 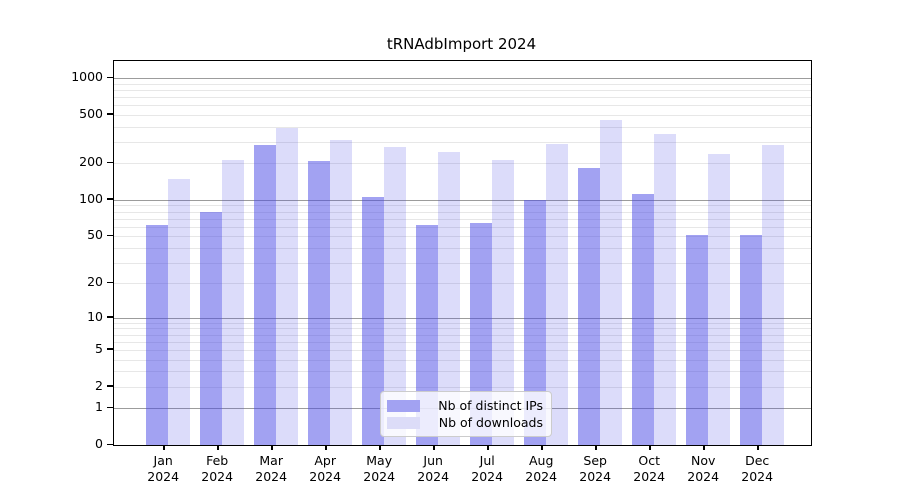 What do you see at coordinates (757, 469) in the screenshot?
I see `x-tick-label: Dec 2024` at bounding box center [757, 469].